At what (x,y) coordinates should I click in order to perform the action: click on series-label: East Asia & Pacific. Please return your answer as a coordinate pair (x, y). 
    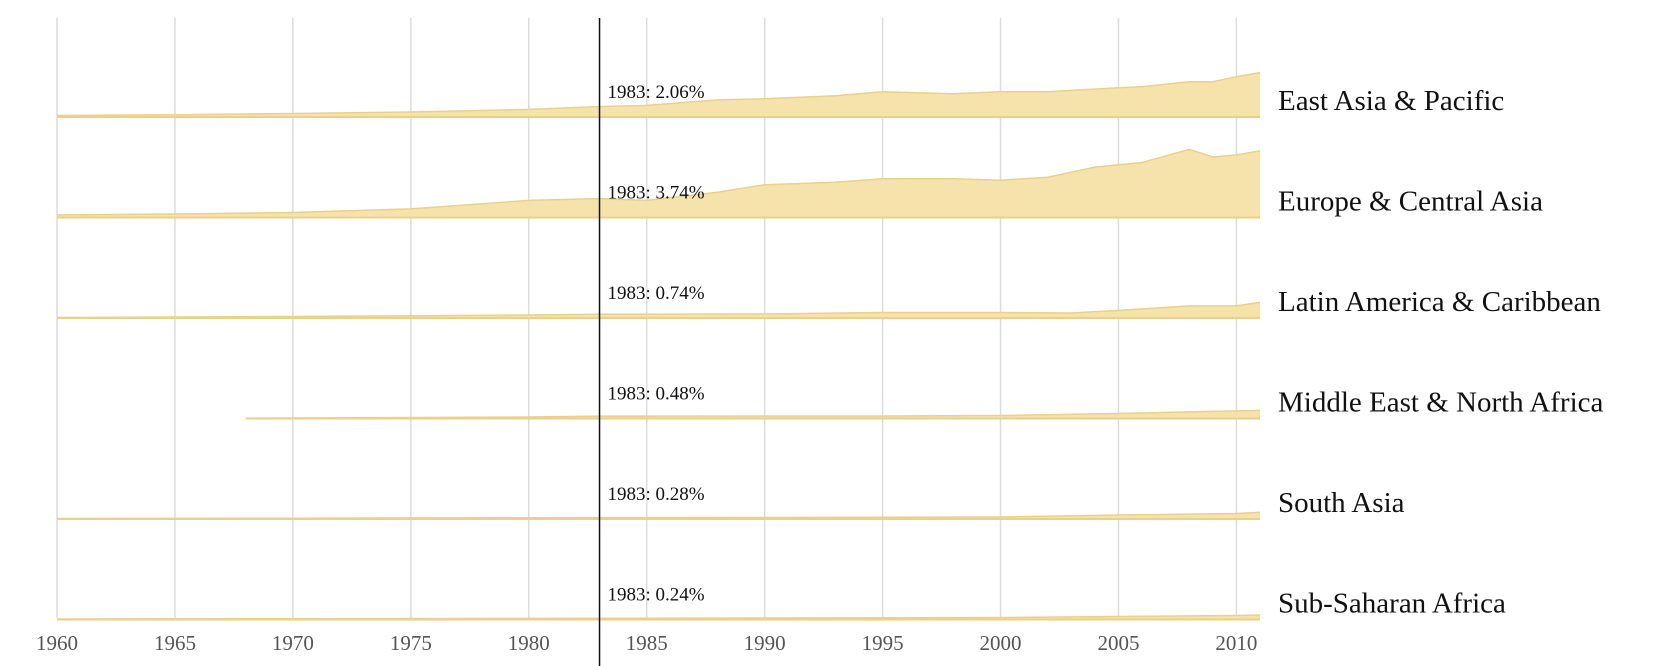
    Looking at the image, I should click on (1391, 101).